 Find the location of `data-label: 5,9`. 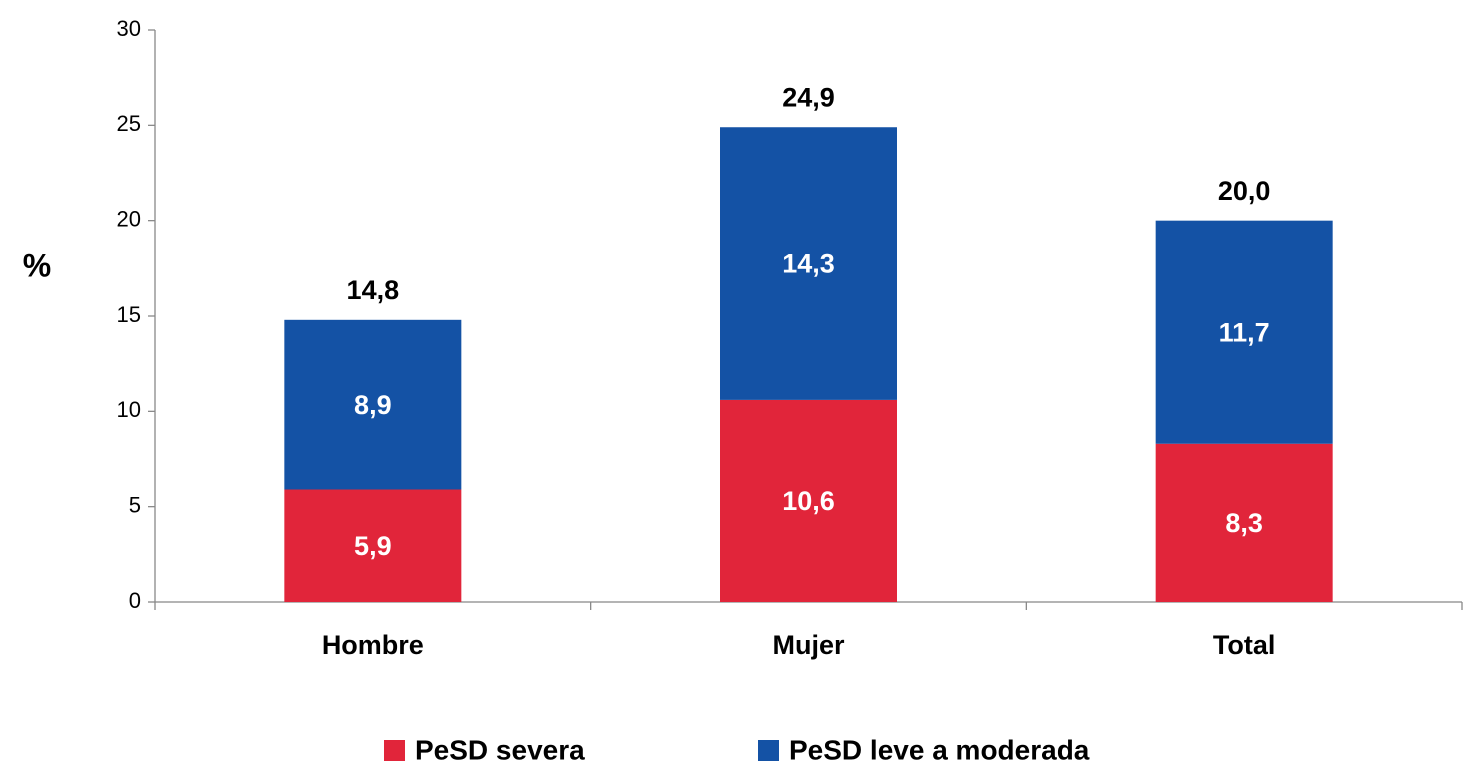

data-label: 5,9 is located at coordinates (373, 546).